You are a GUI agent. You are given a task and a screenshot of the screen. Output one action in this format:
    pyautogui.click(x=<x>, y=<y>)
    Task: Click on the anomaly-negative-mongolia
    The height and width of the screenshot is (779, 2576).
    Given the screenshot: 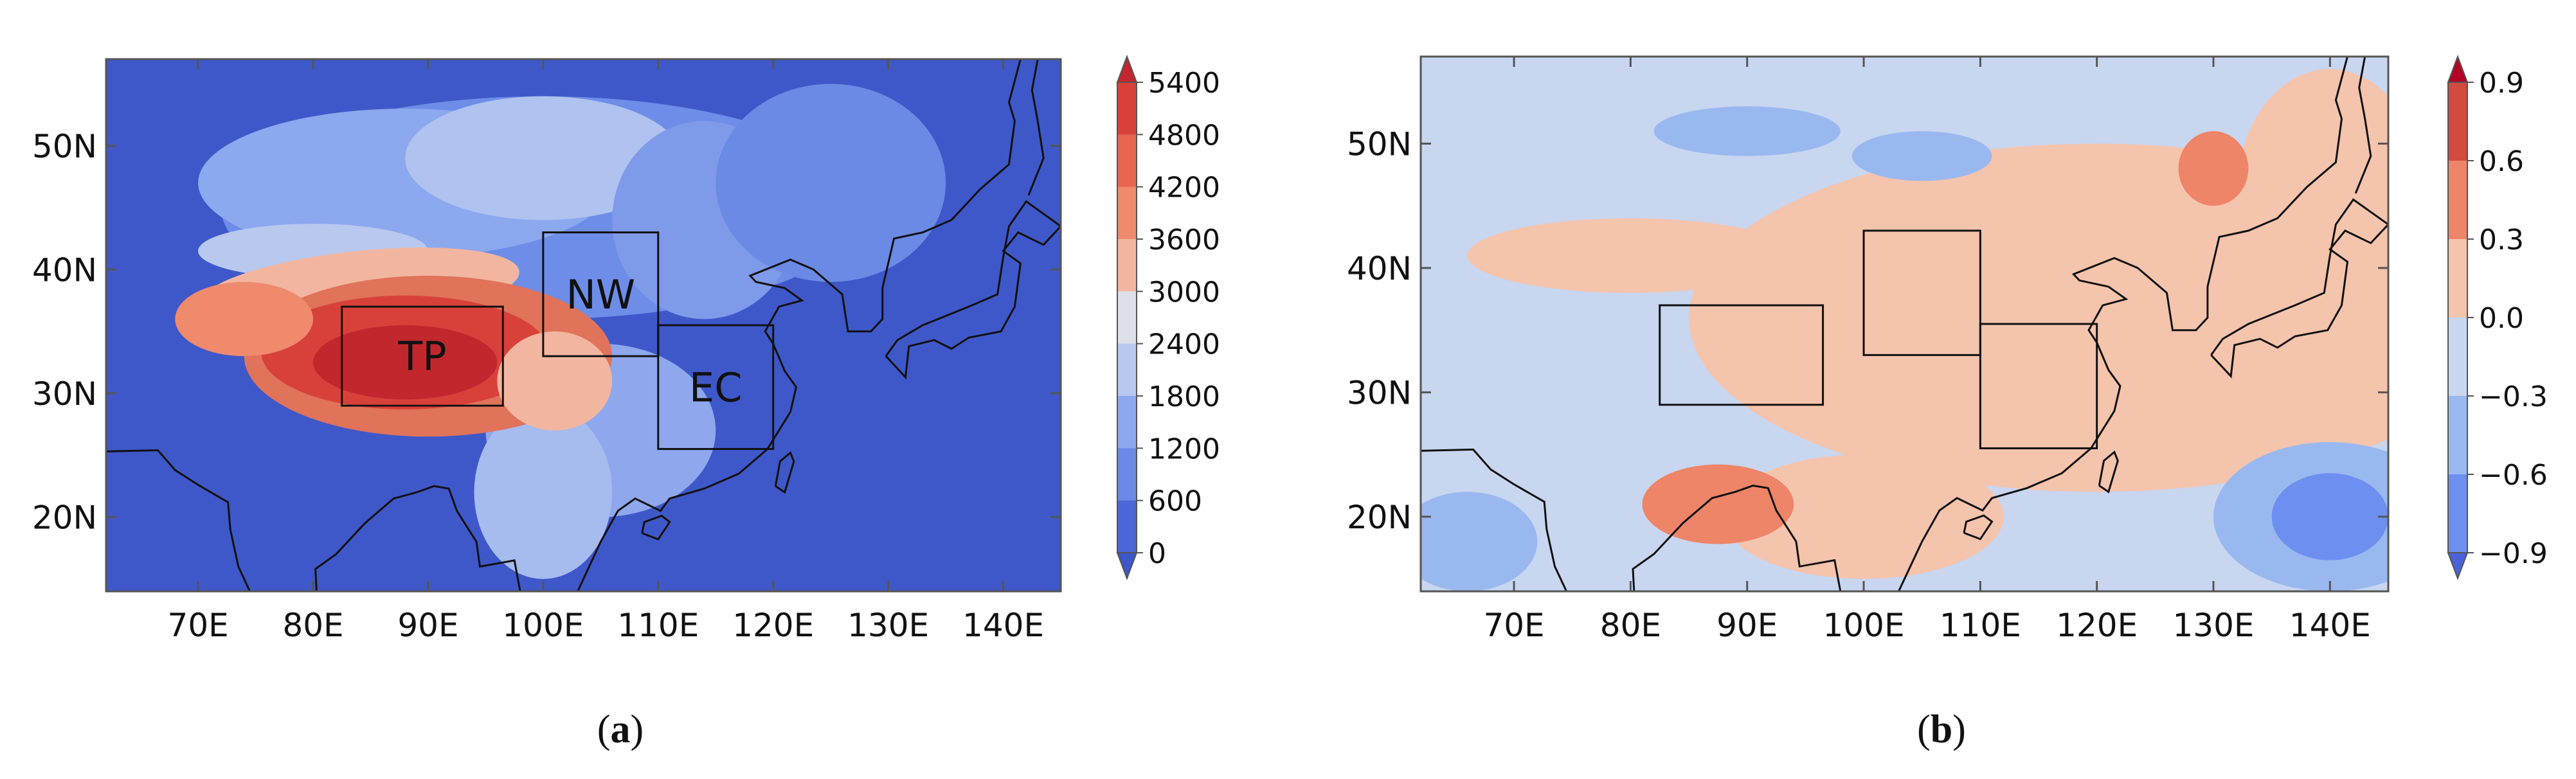 What is the action you would take?
    pyautogui.click(x=1921, y=156)
    